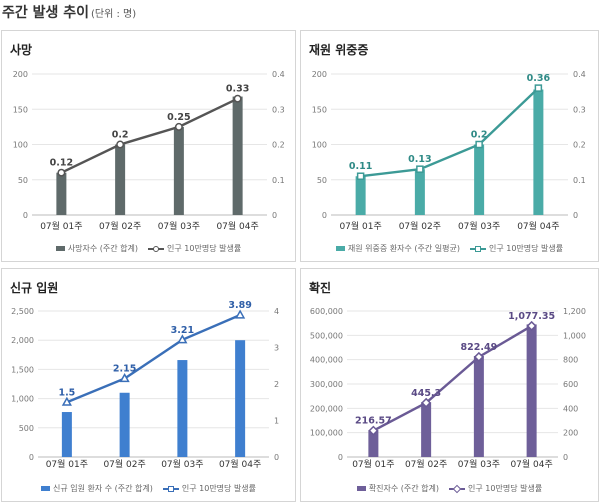 The width and height of the screenshot is (600, 503). Describe the element at coordinates (319, 74) in the screenshot. I see `y-left-tick-label: 200` at that location.